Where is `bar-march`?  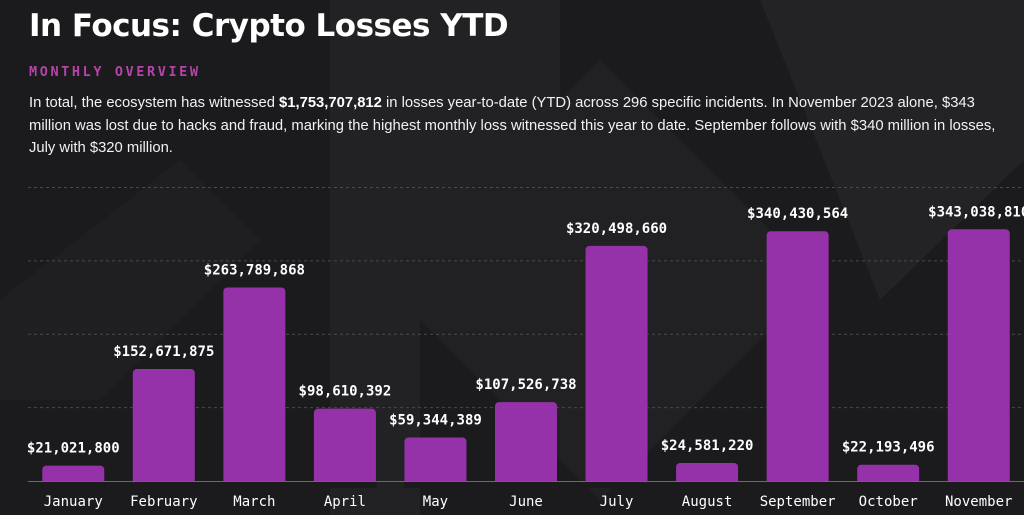
bar-march is located at coordinates (254, 386).